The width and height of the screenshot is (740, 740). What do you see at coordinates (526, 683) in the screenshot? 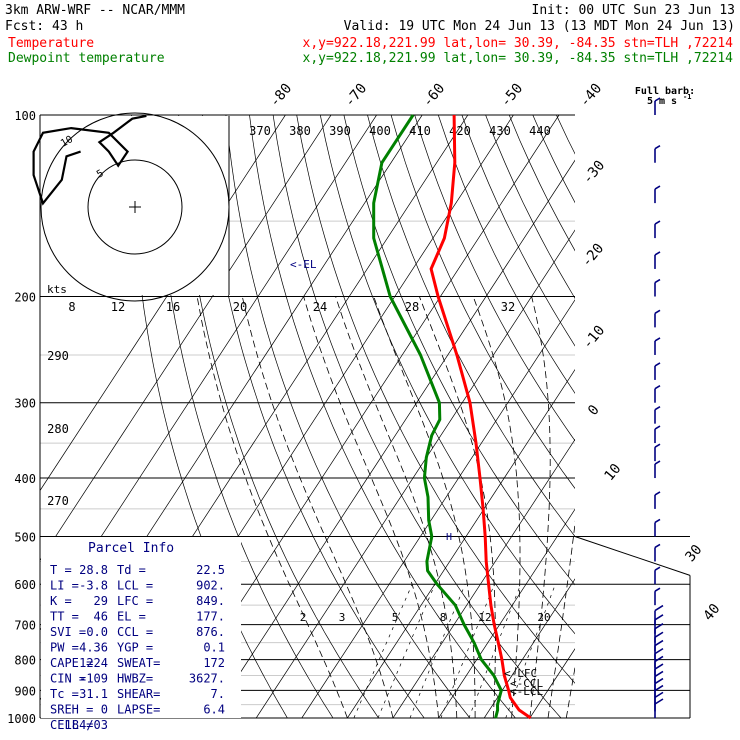
I see `ccl-marker: <-CCL` at bounding box center [526, 683].